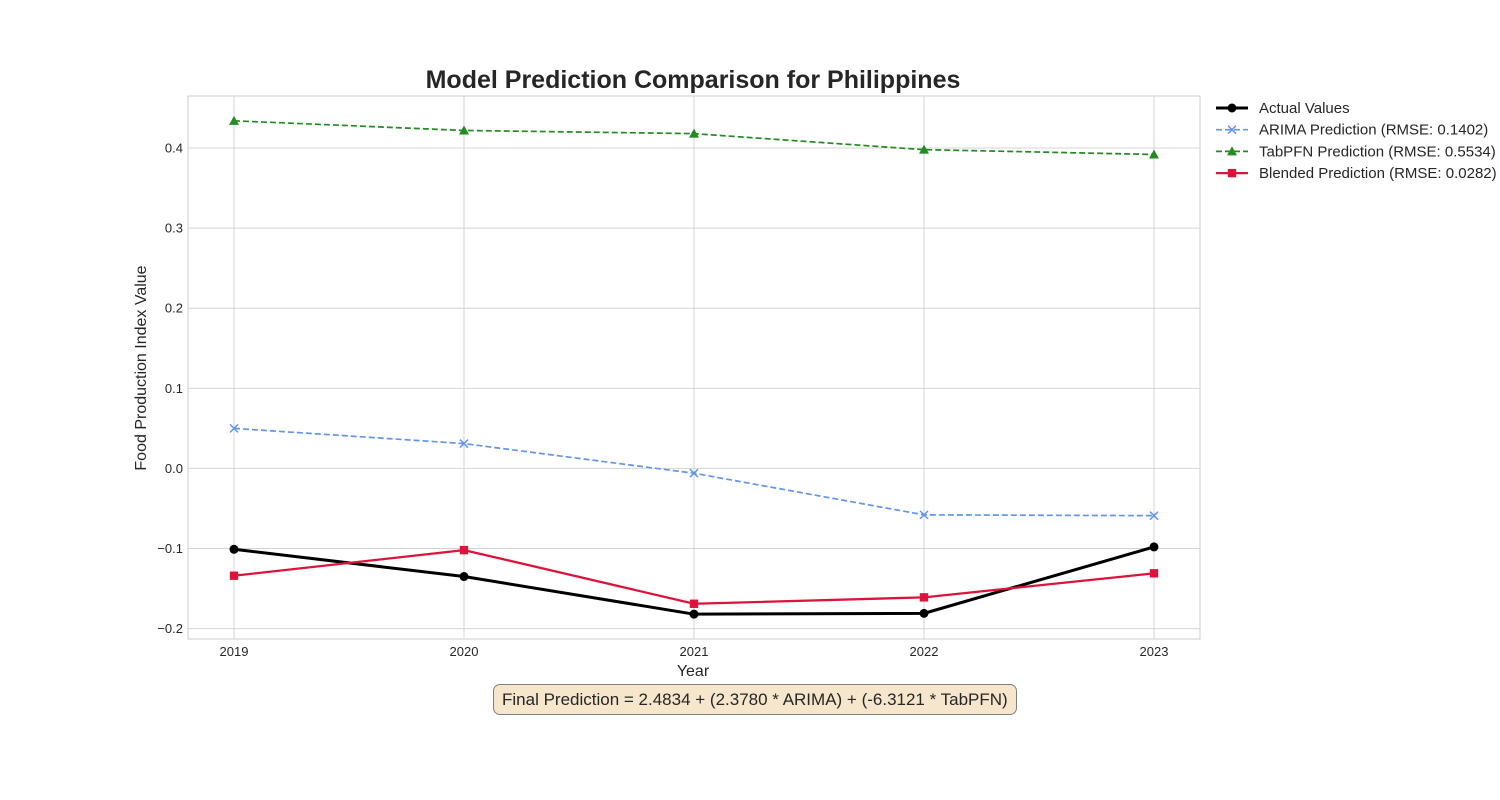 The height and width of the screenshot is (800, 1500). I want to click on legend-label-actual-values: Actual Values, so click(1304, 108).